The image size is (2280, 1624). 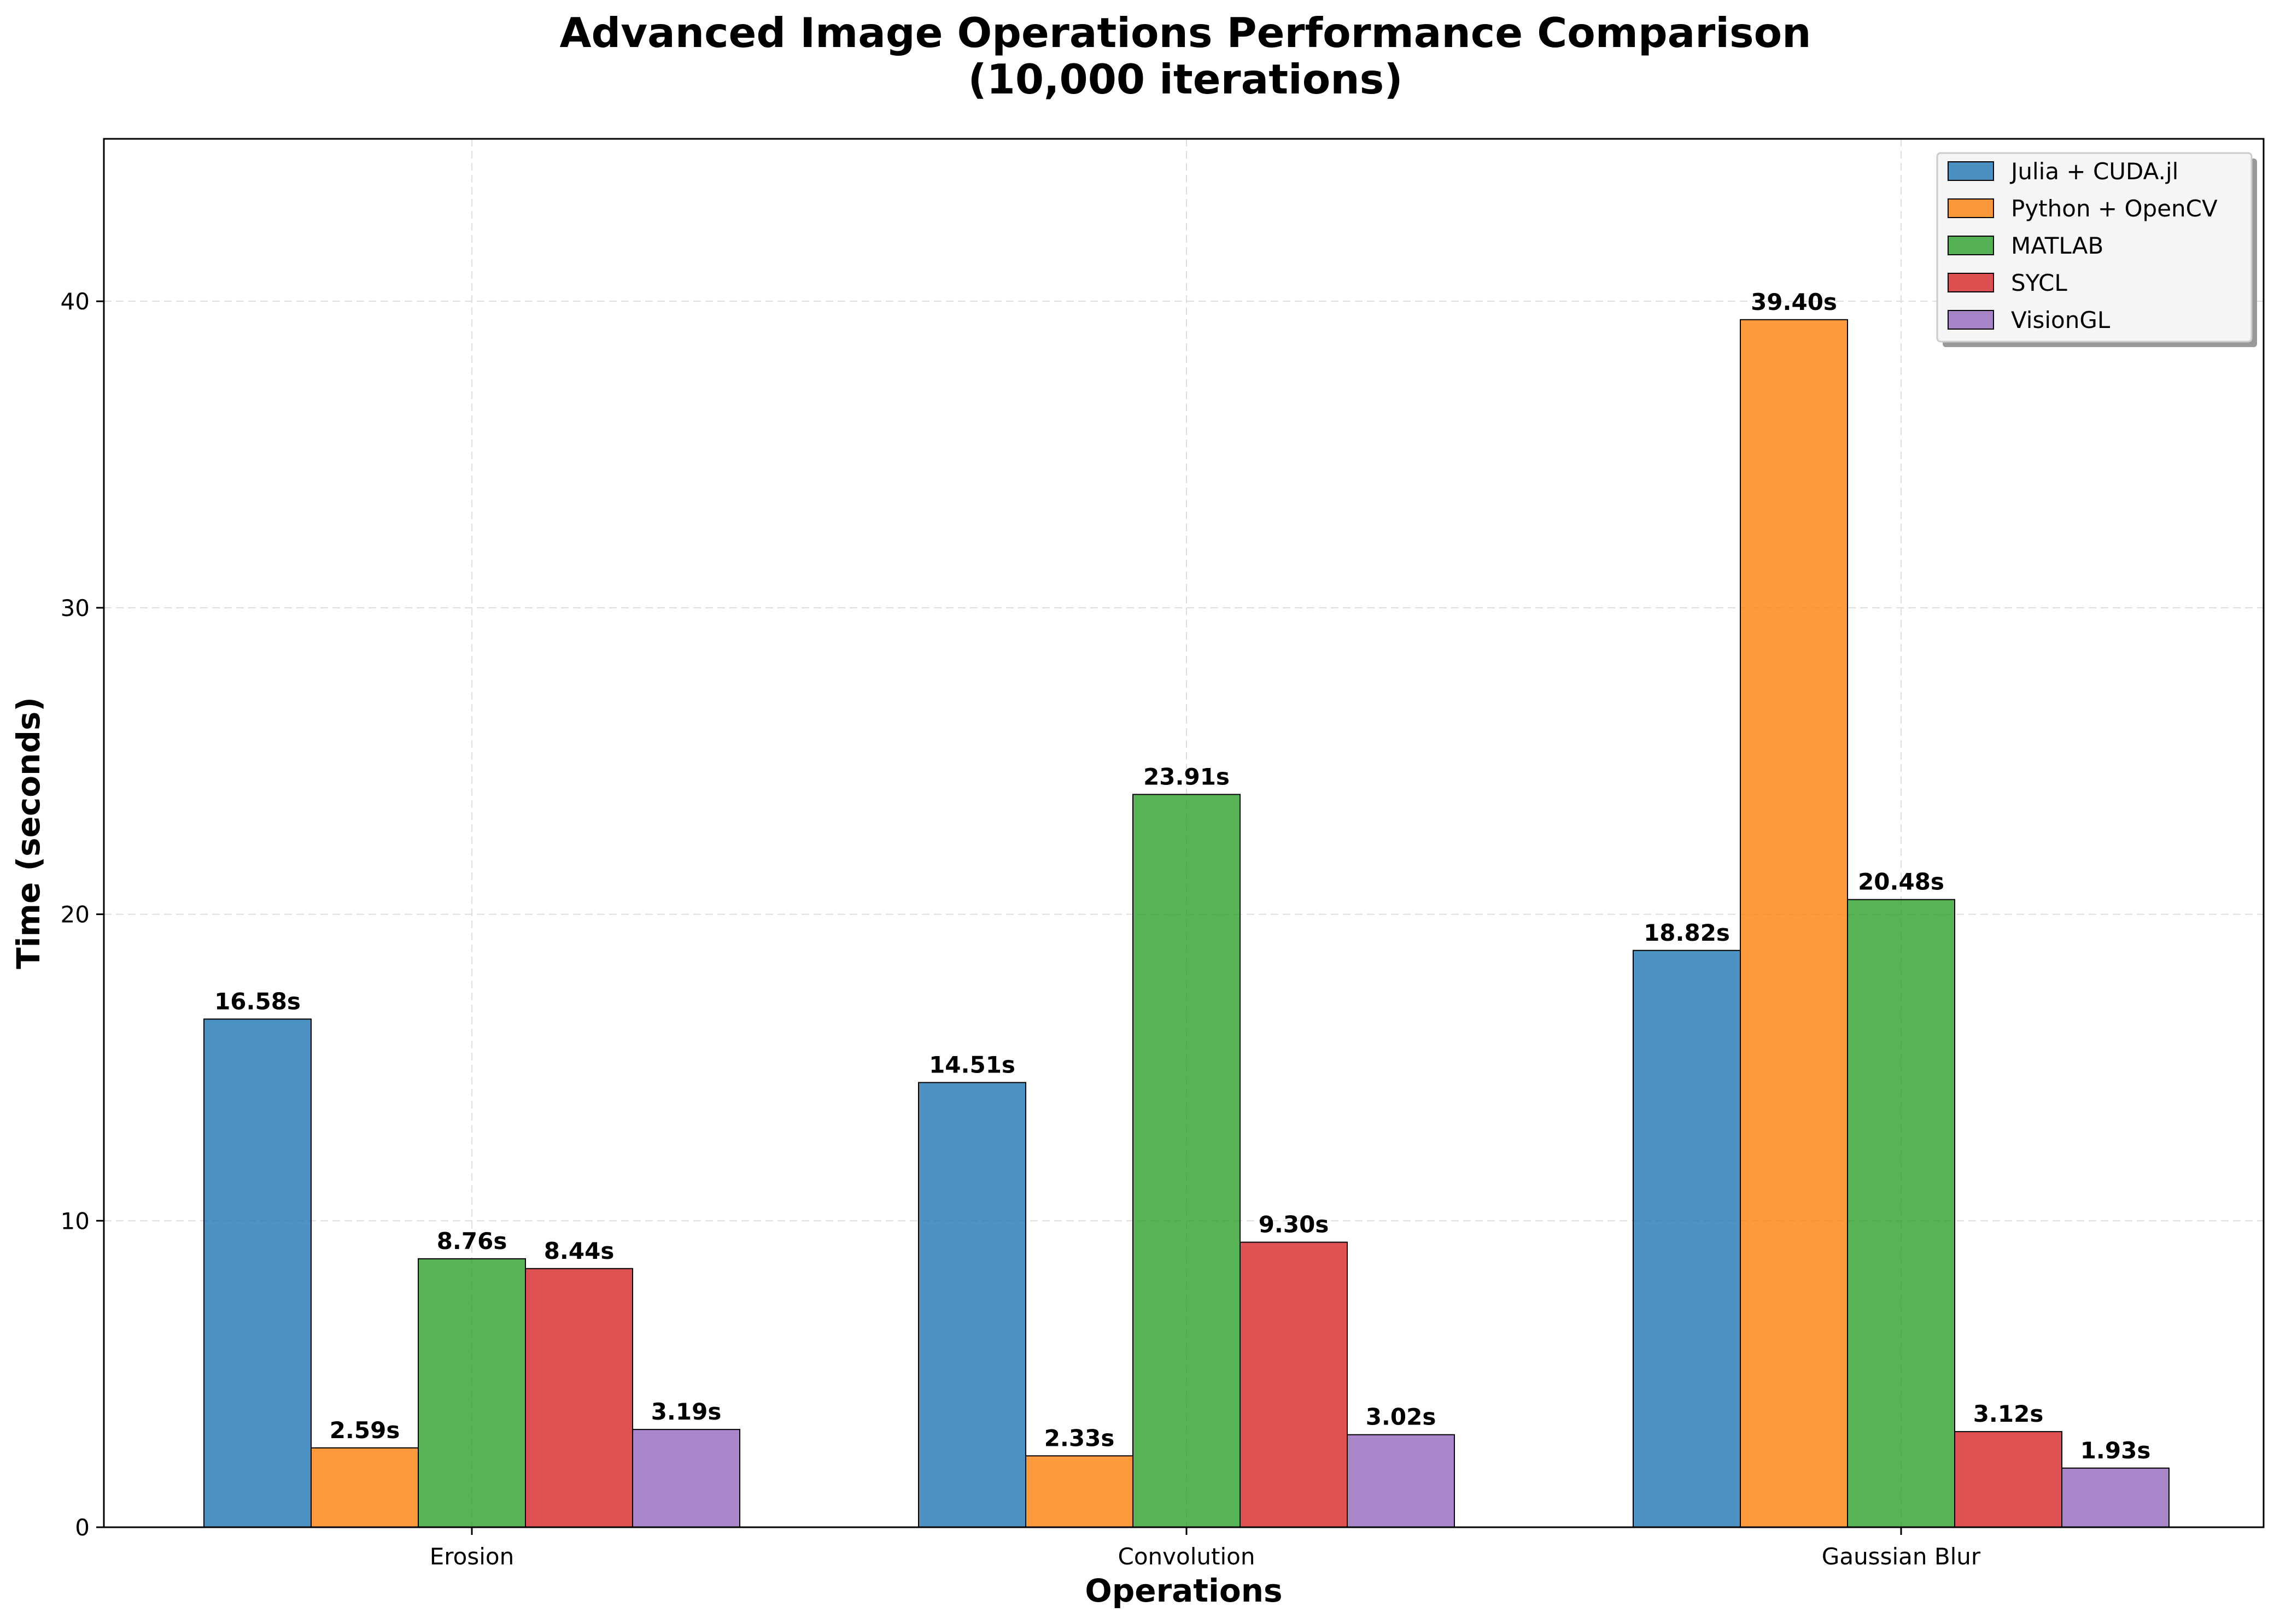 I want to click on y-tick-label-1: 10, so click(x=76, y=1220).